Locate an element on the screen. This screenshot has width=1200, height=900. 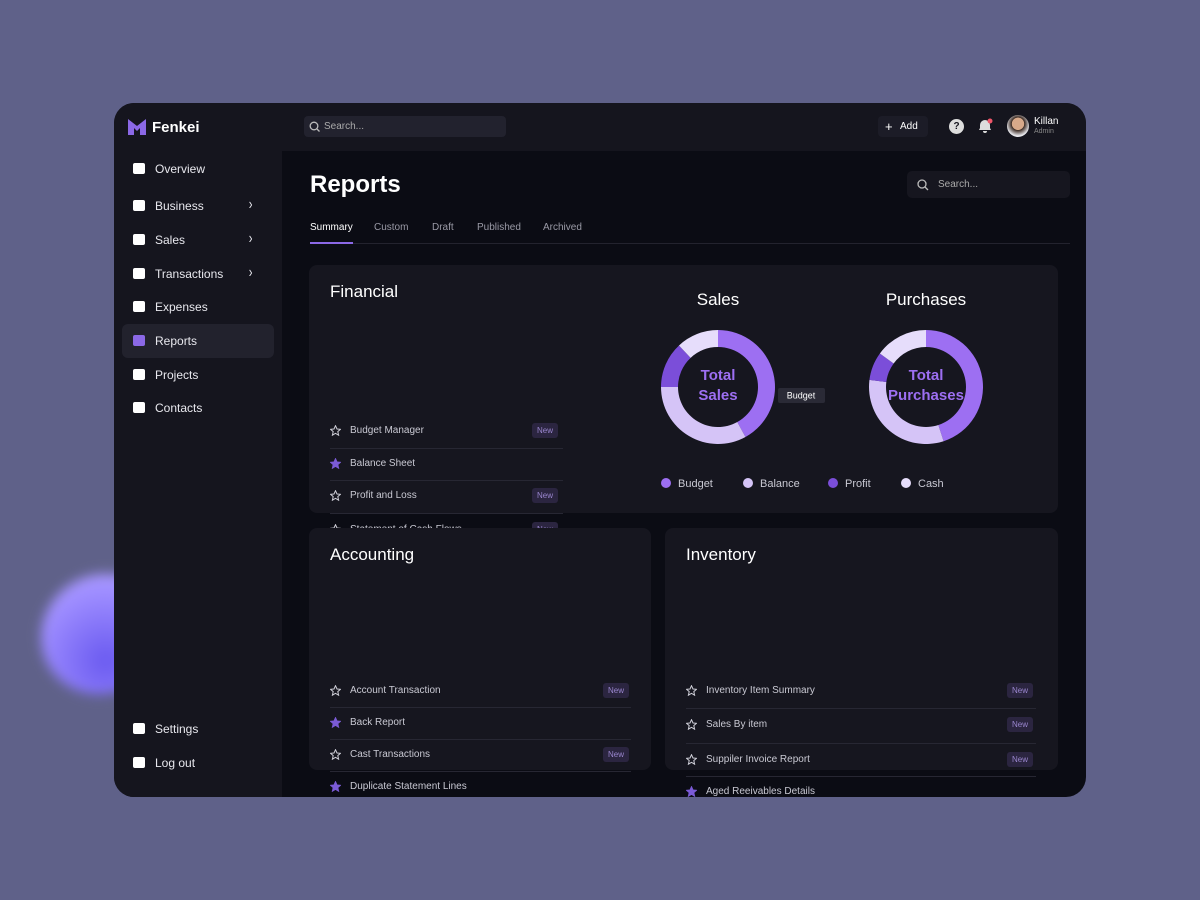
card-title: Accounting is located at coordinates (372, 554).